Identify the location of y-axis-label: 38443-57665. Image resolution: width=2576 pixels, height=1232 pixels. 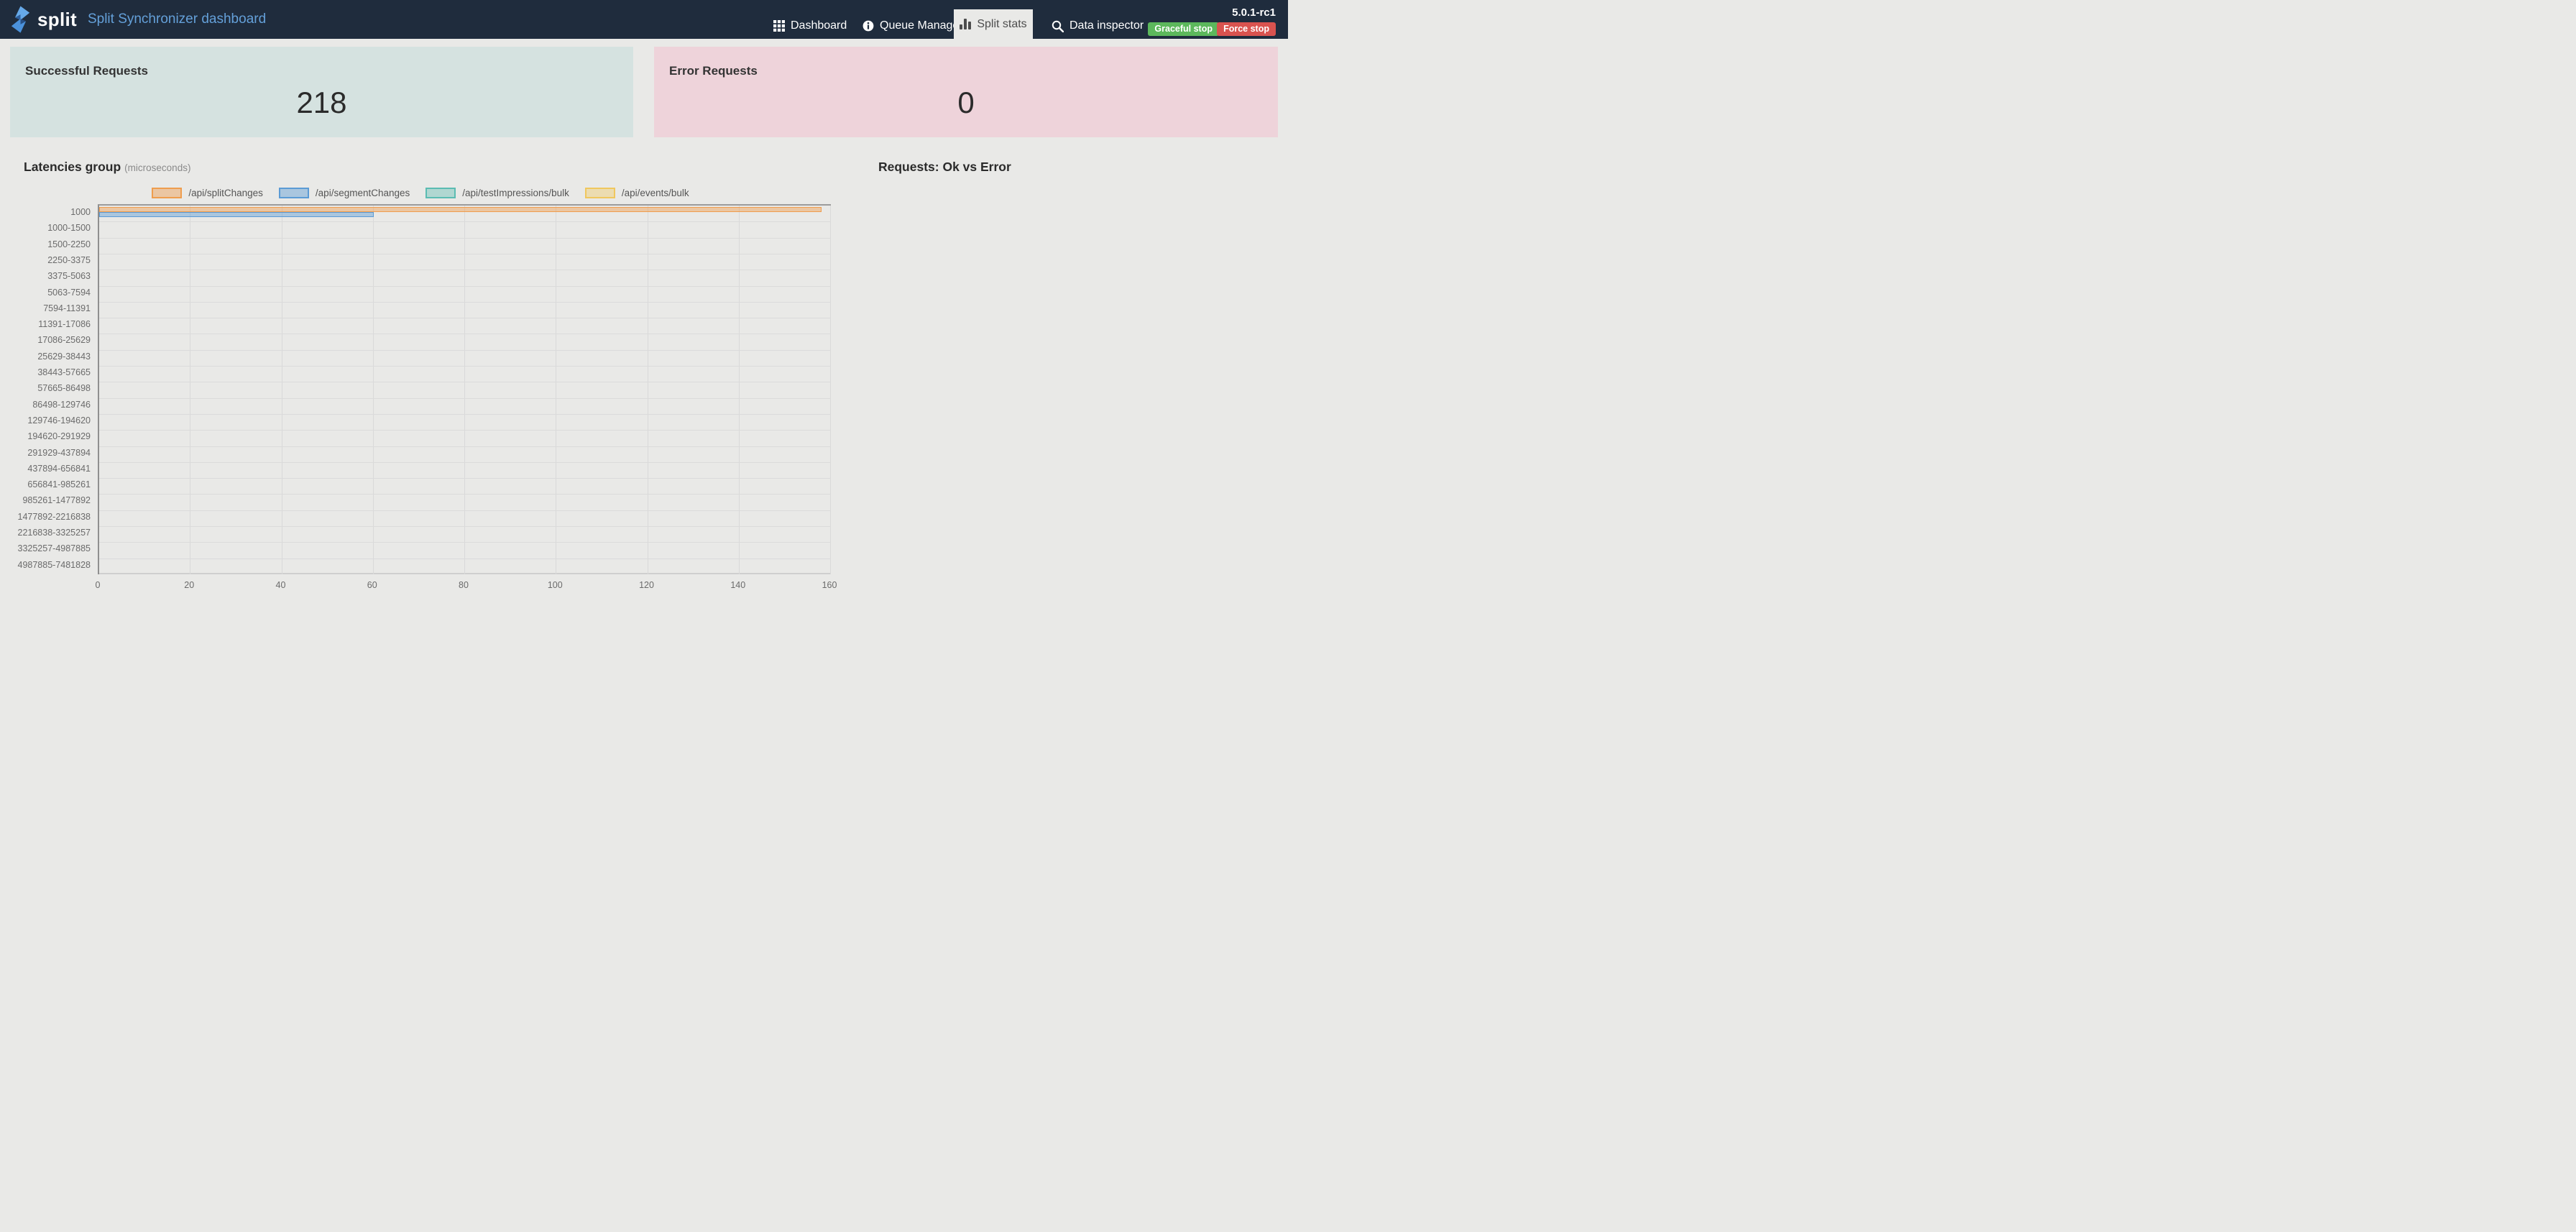
(64, 372).